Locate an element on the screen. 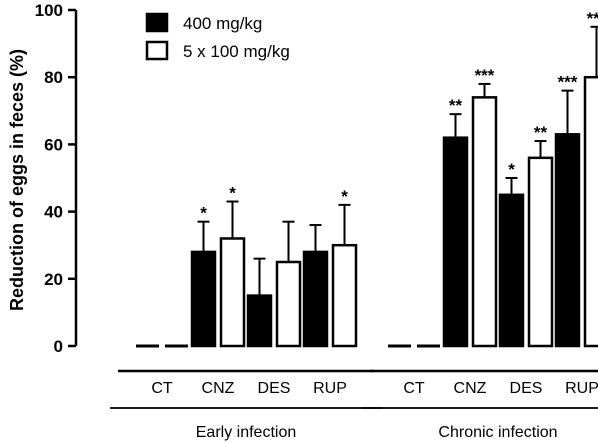  legend-label: 400 mg/kg is located at coordinates (222, 23).